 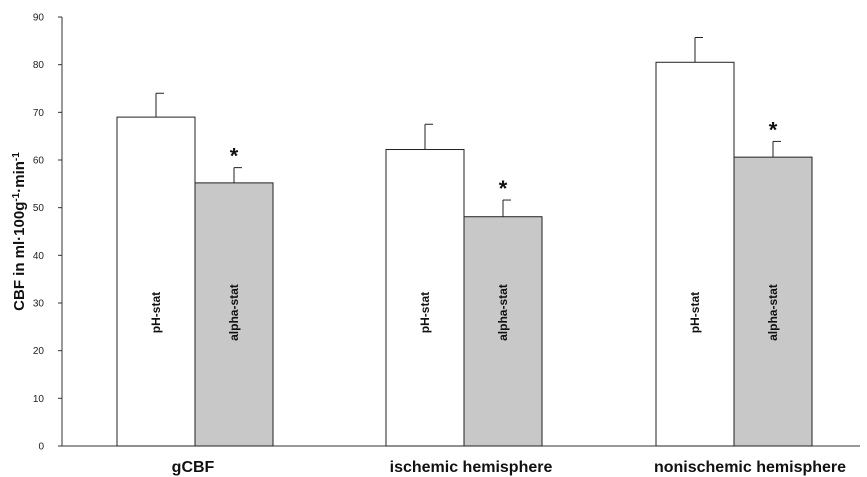 I want to click on category-label: nonischemic hemisphere, so click(x=750, y=467).